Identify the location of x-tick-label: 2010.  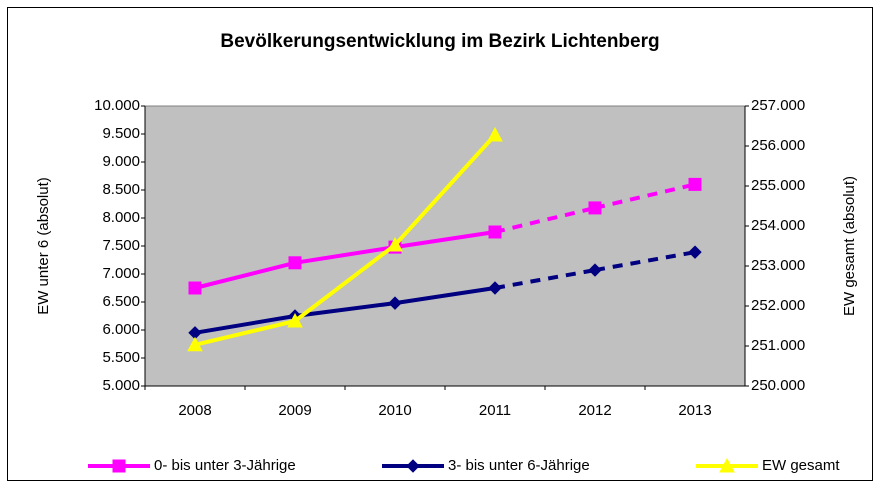
(394, 410).